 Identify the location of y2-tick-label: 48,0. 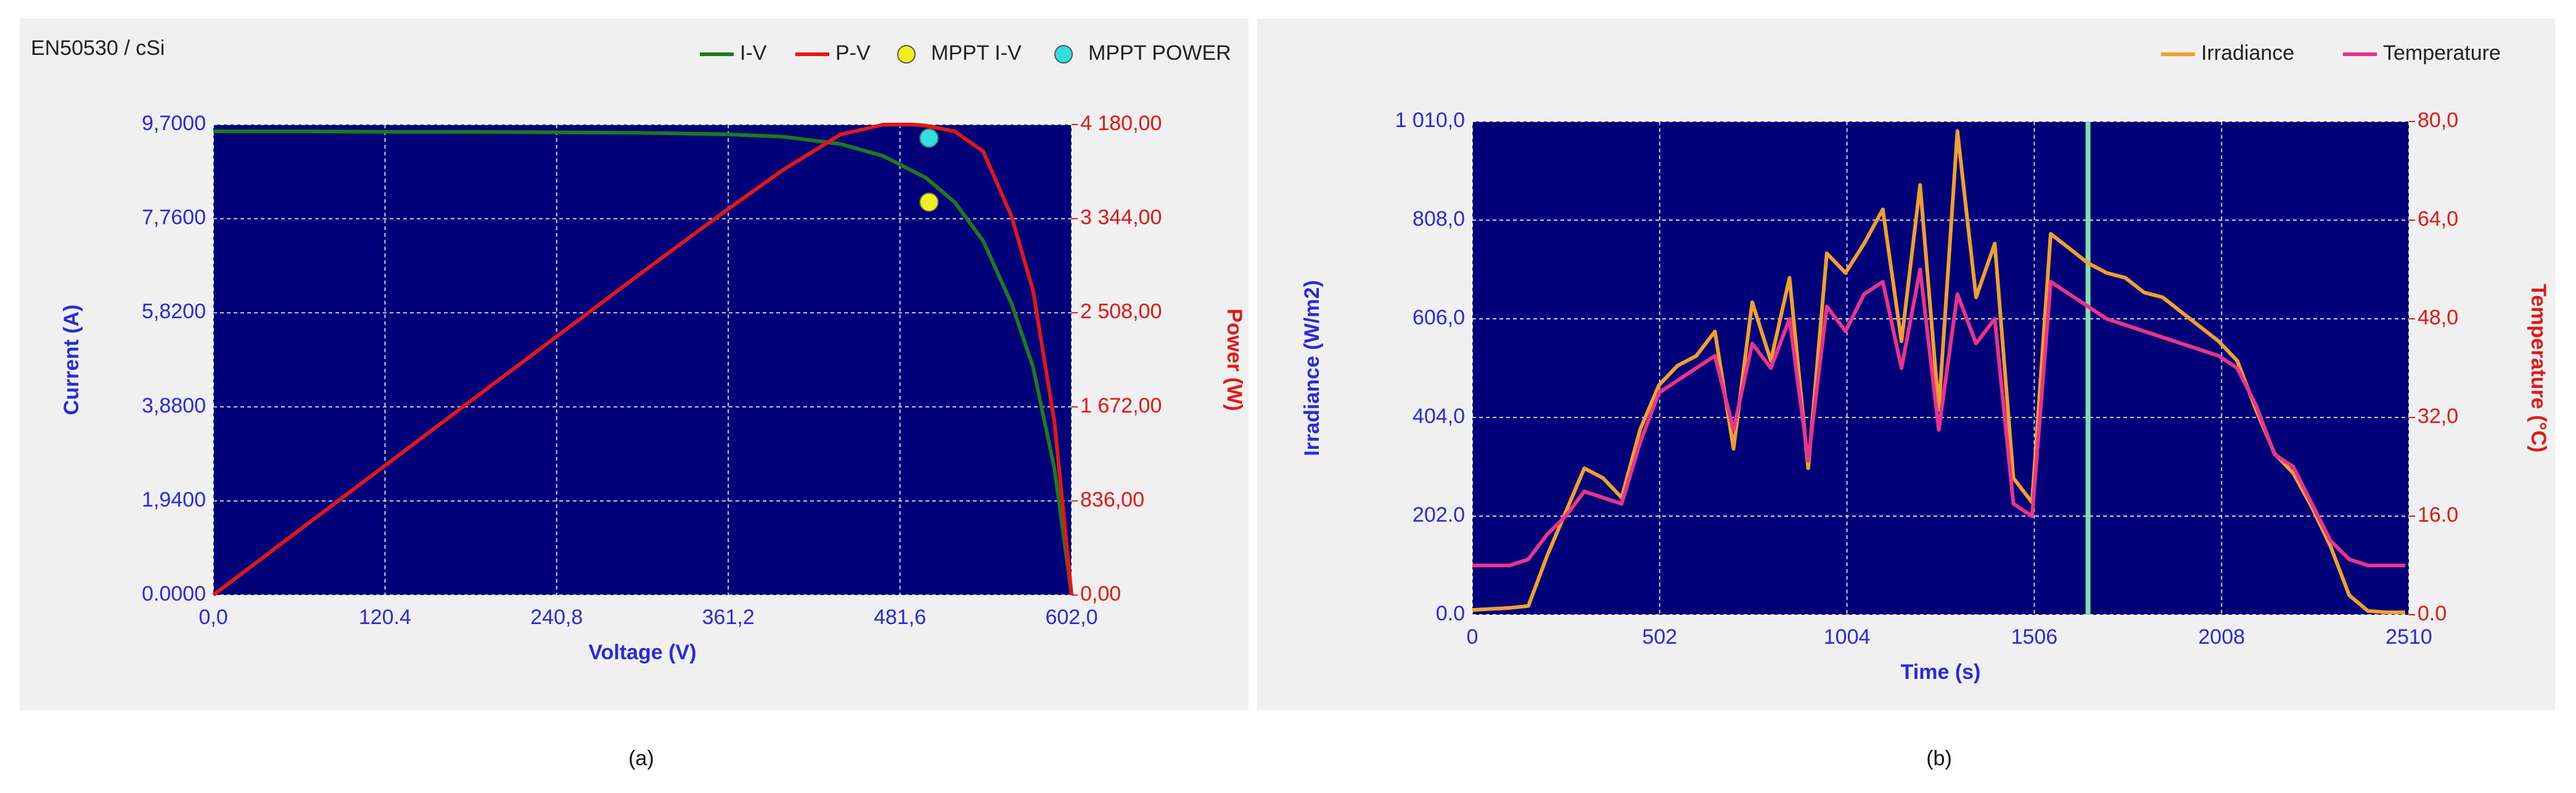
(2438, 317).